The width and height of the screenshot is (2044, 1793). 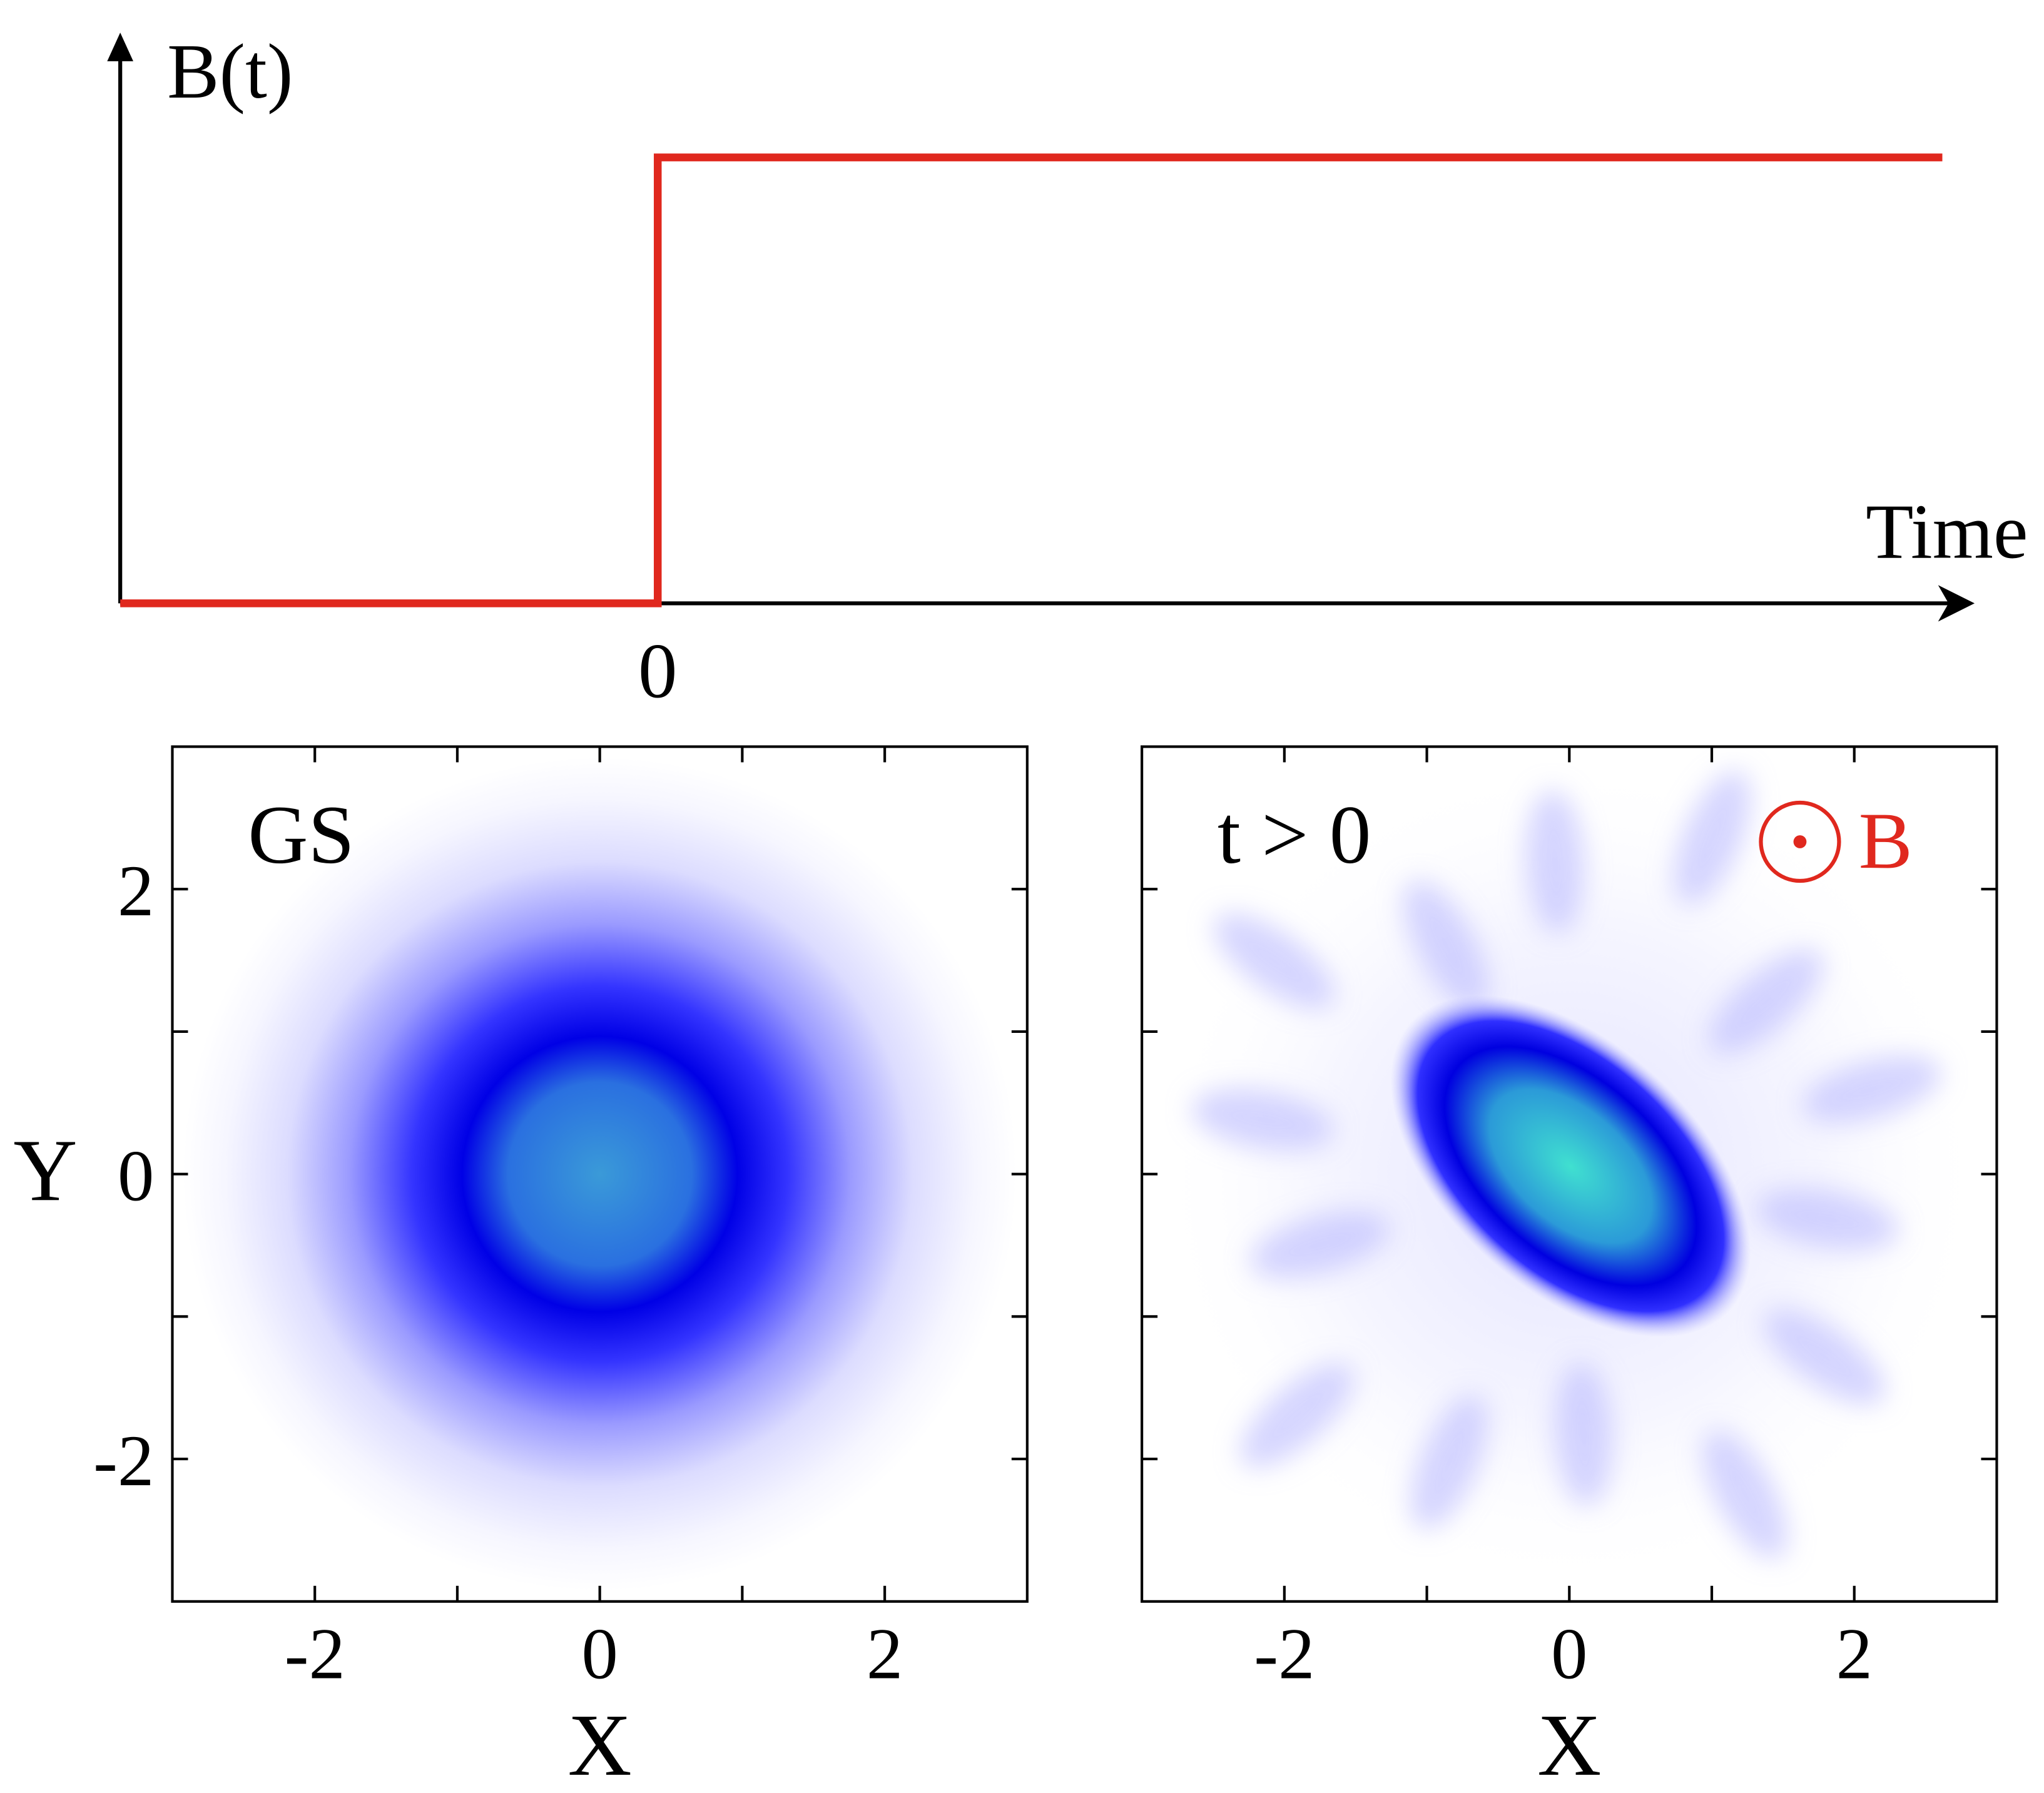 What do you see at coordinates (1947, 532) in the screenshot?
I see `x-axis-label: Time` at bounding box center [1947, 532].